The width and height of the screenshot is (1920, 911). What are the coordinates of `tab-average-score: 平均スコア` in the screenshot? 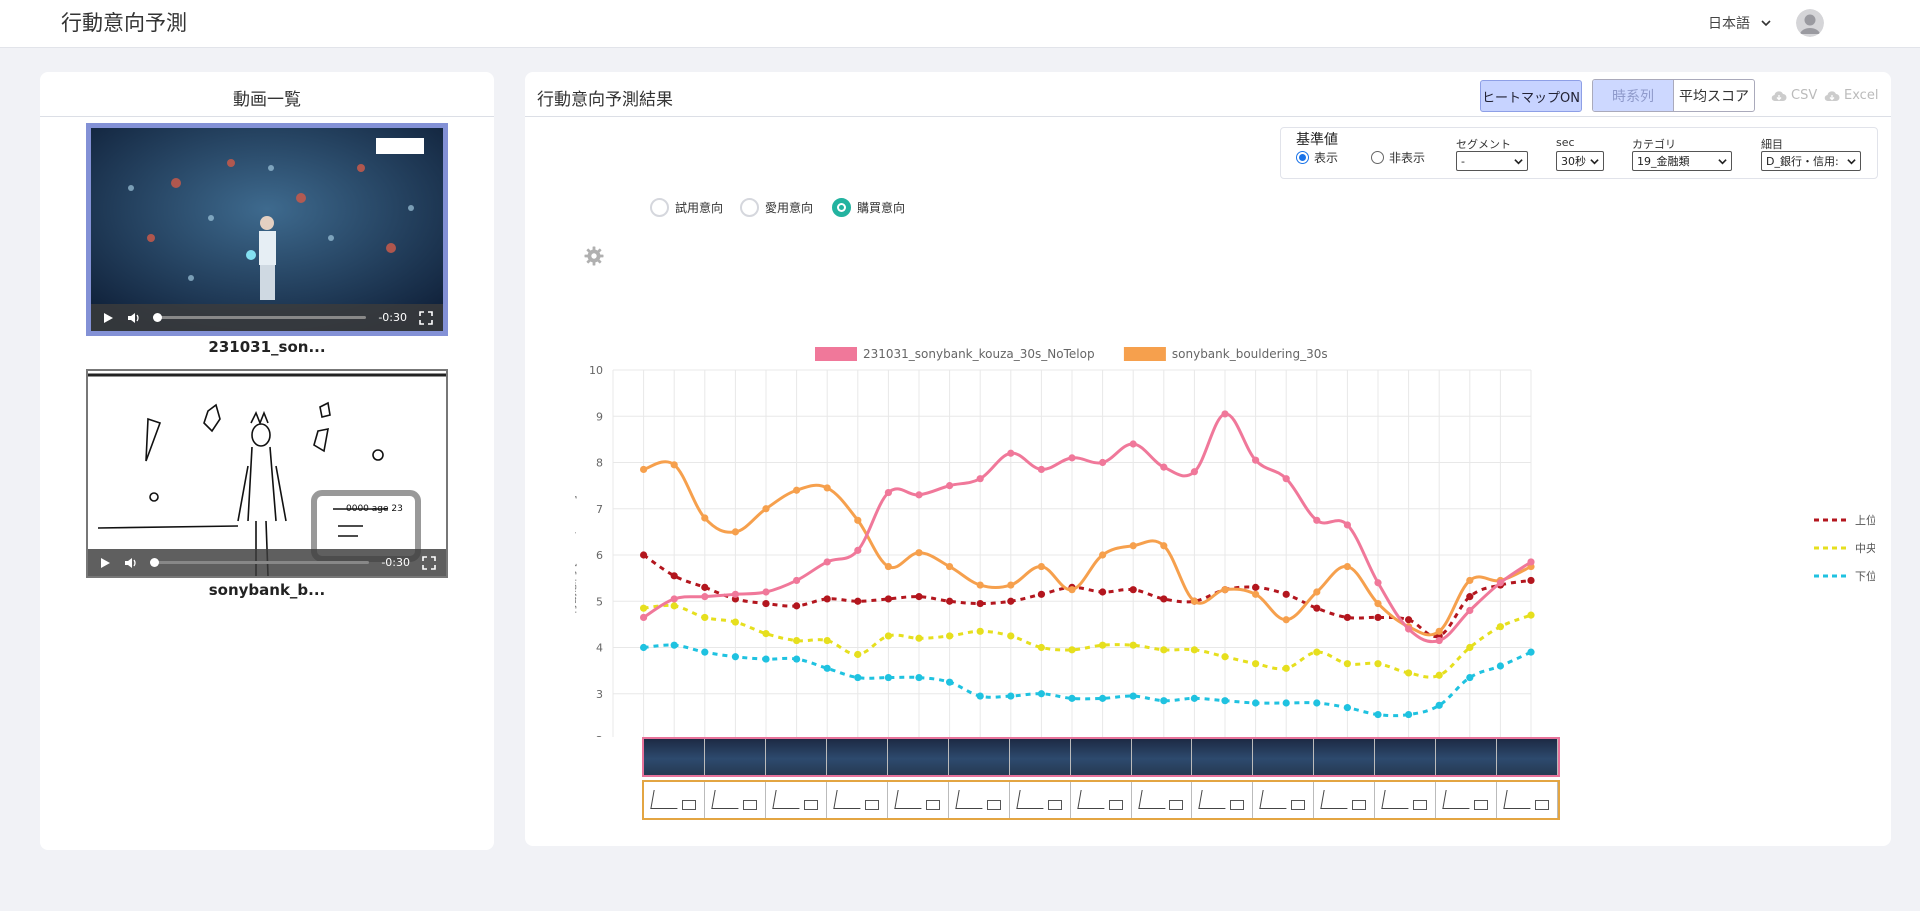 It's located at (1714, 96).